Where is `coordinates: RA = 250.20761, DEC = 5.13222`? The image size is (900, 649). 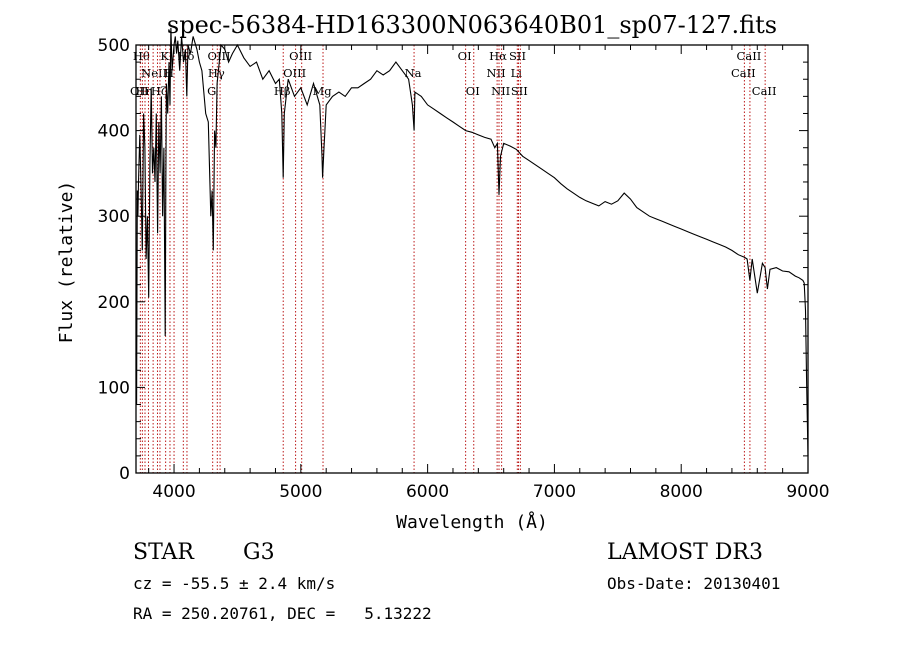
coordinates: RA = 250.20761, DEC = 5.13222 is located at coordinates (282, 613).